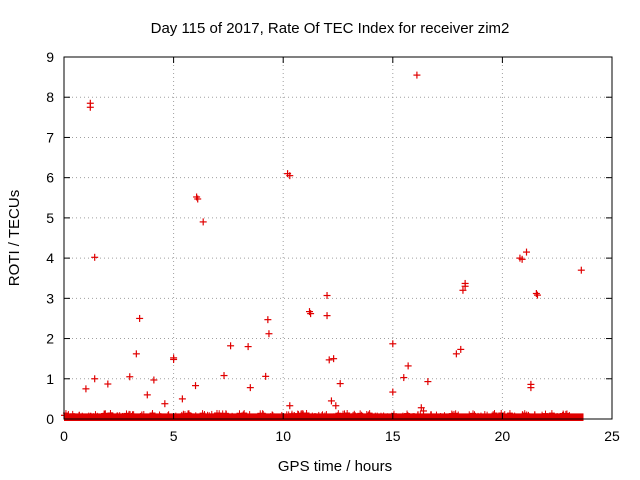 Image resolution: width=640 pixels, height=480 pixels. Describe the element at coordinates (283, 436) in the screenshot. I see `x-tick-label: 10` at that location.